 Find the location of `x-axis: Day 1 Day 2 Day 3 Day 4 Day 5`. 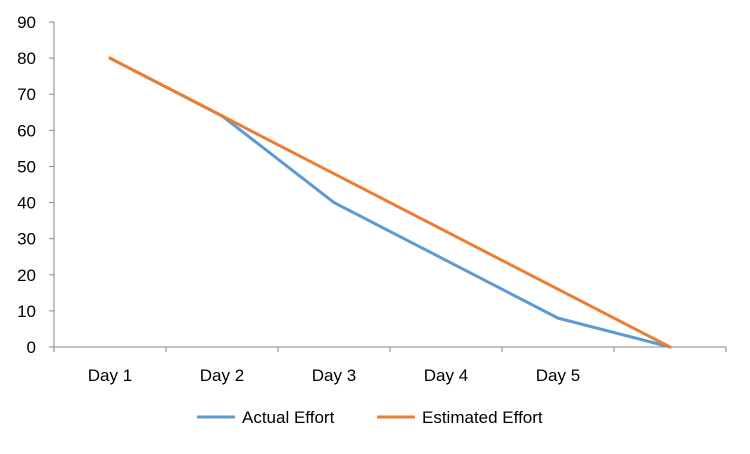

x-axis: Day 1 Day 2 Day 3 Day 4 Day 5 is located at coordinates (390, 365).